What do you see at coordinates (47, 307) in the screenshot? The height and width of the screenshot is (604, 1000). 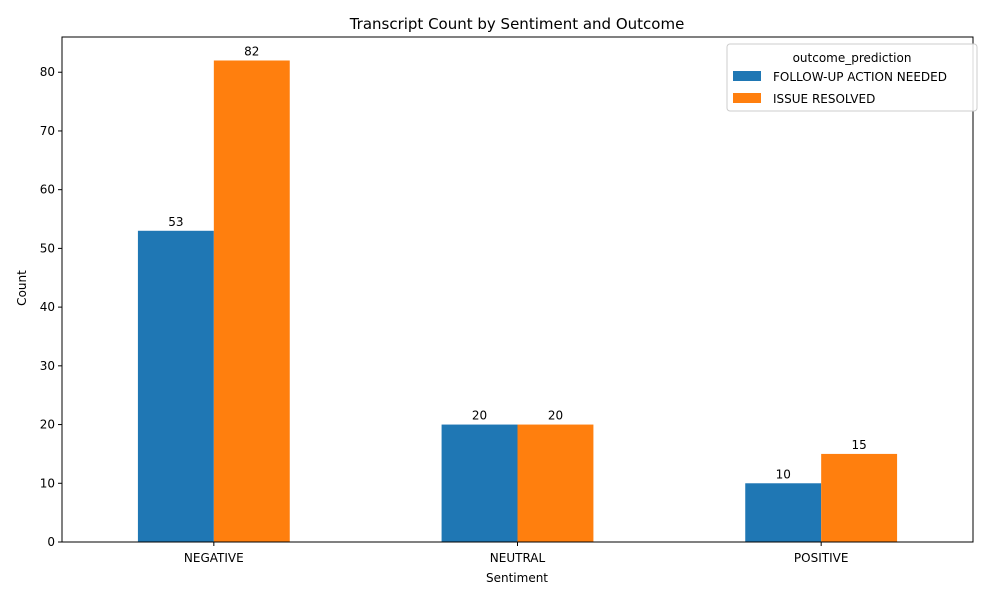 I see `y-tick-label: 40` at bounding box center [47, 307].